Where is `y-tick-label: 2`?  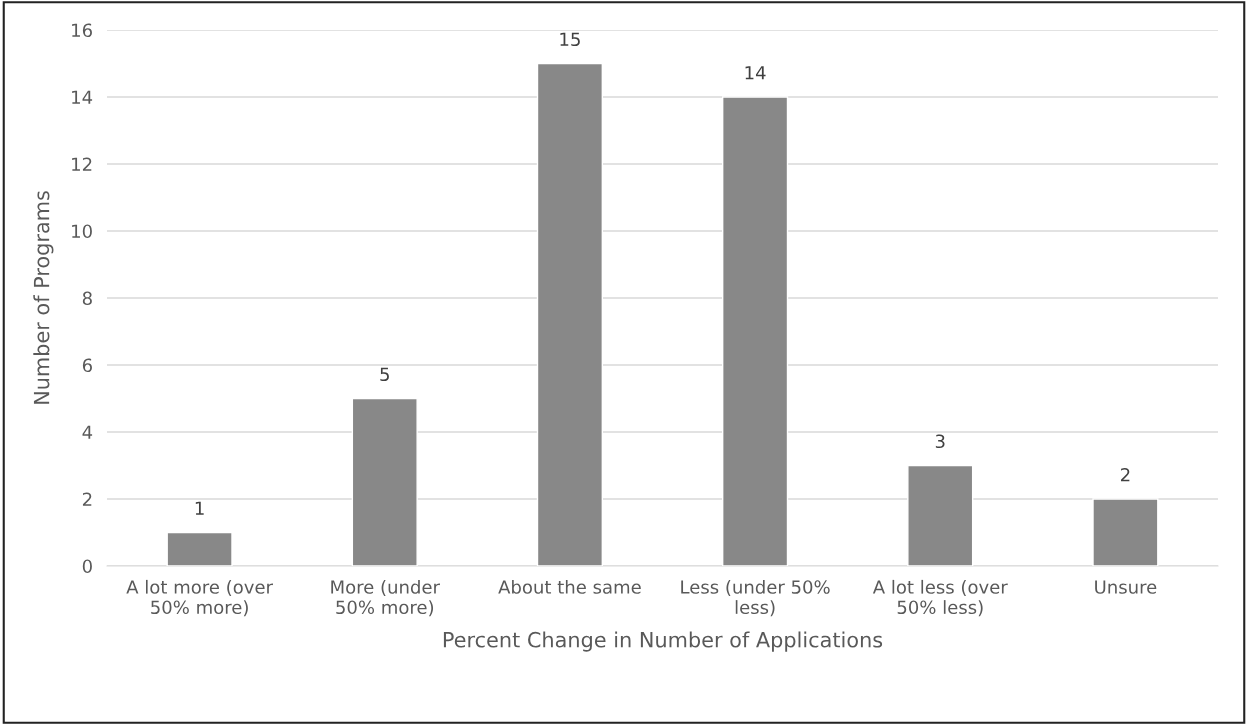
y-tick-label: 2 is located at coordinates (87, 499).